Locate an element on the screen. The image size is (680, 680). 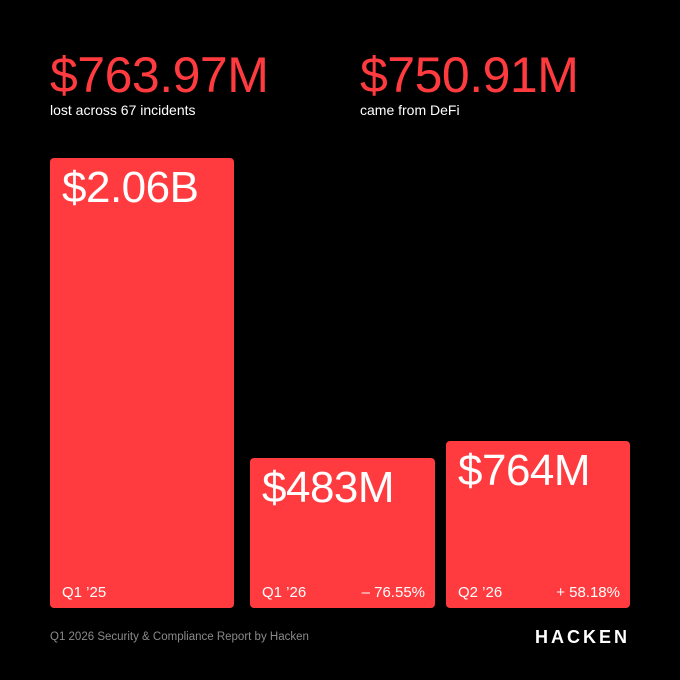
bar-category-label: Q2 ’26 is located at coordinates (480, 592).